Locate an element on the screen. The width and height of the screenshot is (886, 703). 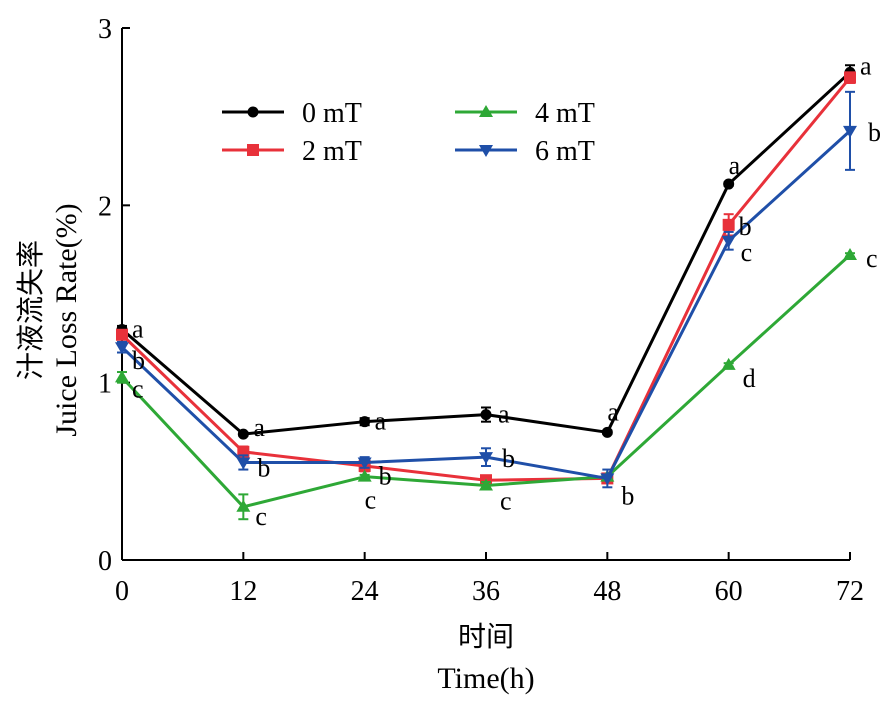
significance-letter: d is located at coordinates (749, 378).